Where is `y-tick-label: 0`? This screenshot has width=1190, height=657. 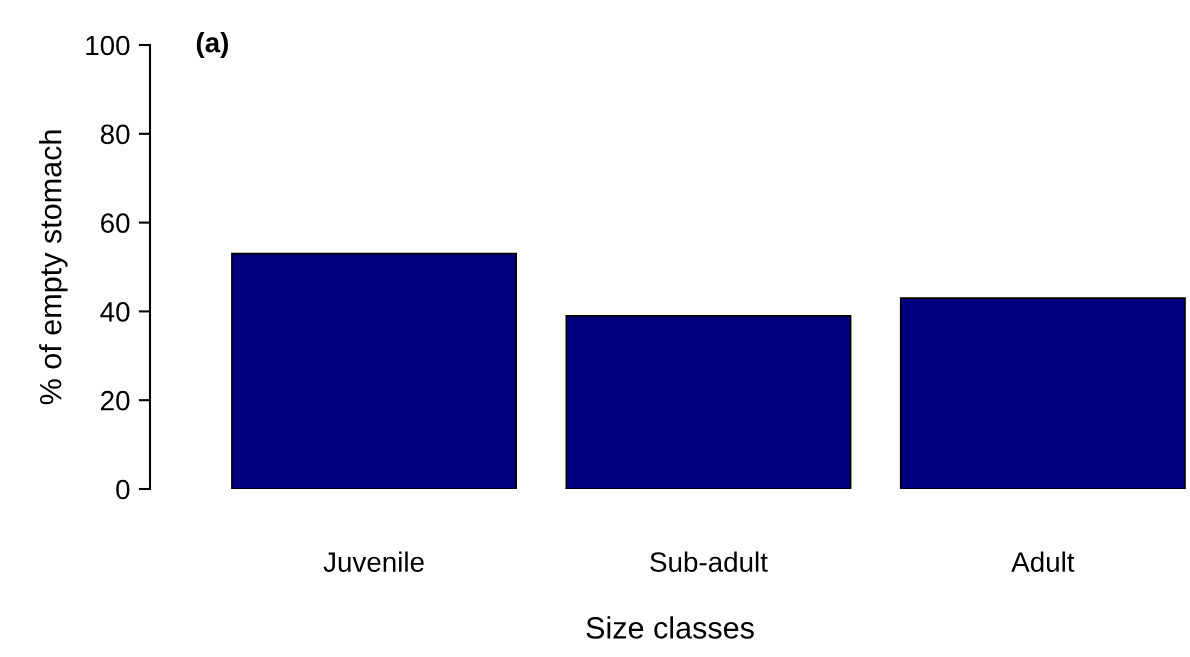 y-tick-label: 0 is located at coordinates (123, 489).